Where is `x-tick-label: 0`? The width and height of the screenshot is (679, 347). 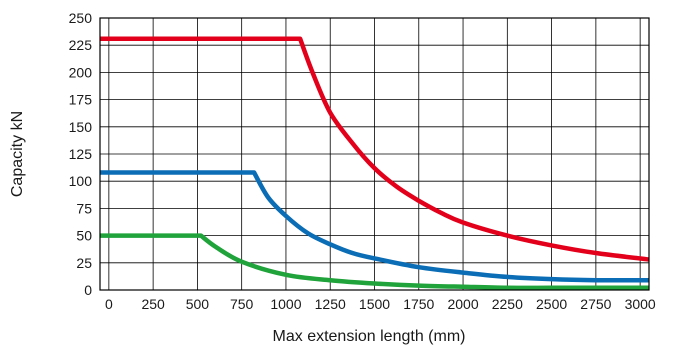 x-tick-label: 0 is located at coordinates (109, 304).